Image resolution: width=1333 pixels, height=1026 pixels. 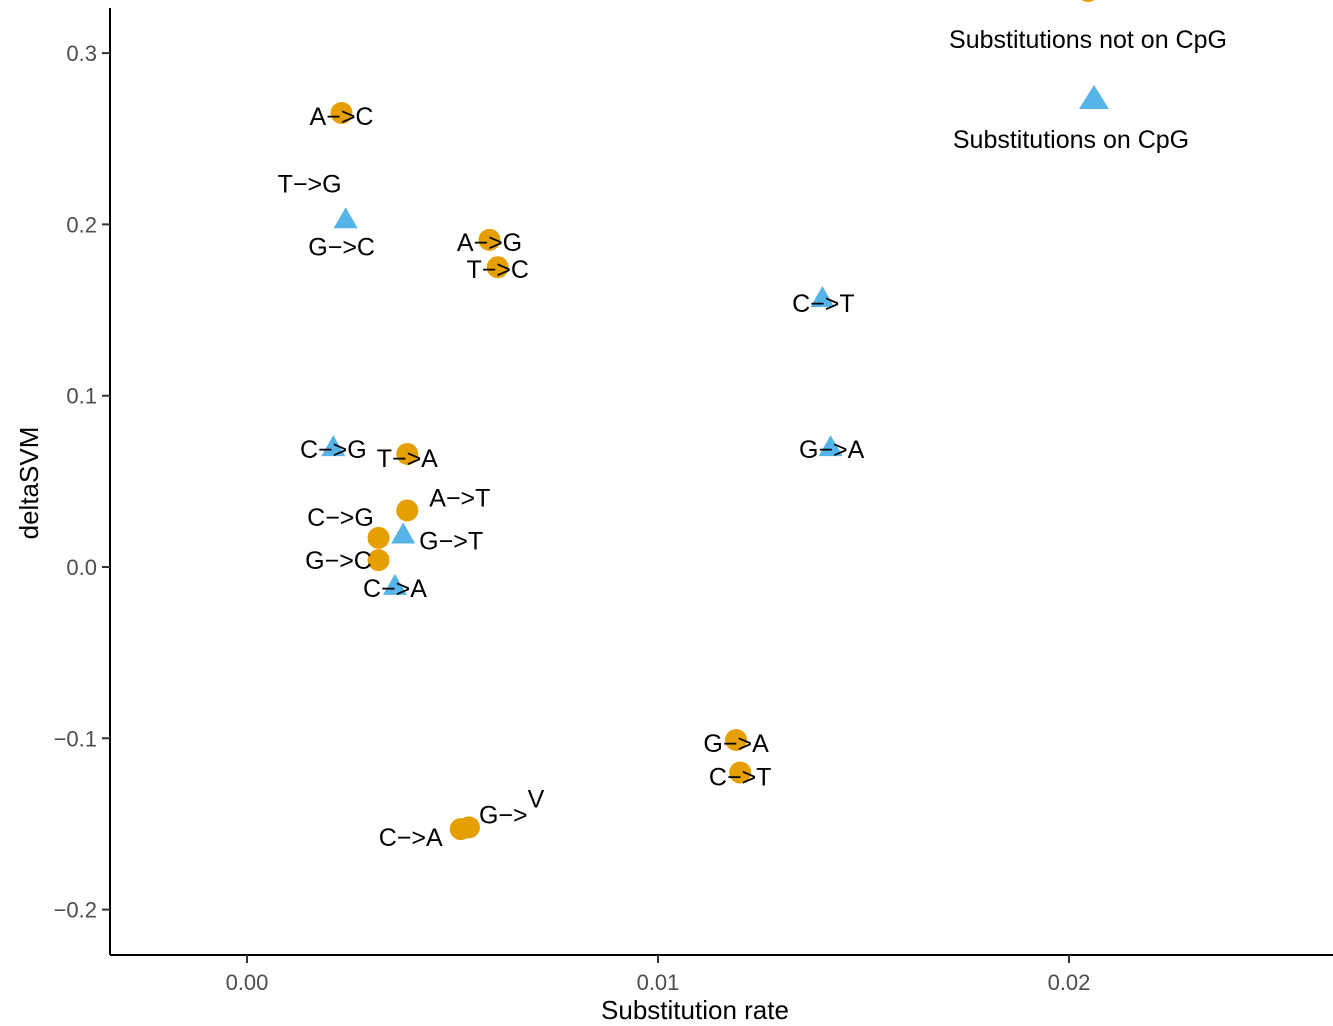 What do you see at coordinates (310, 184) in the screenshot?
I see `point-label: T−>G` at bounding box center [310, 184].